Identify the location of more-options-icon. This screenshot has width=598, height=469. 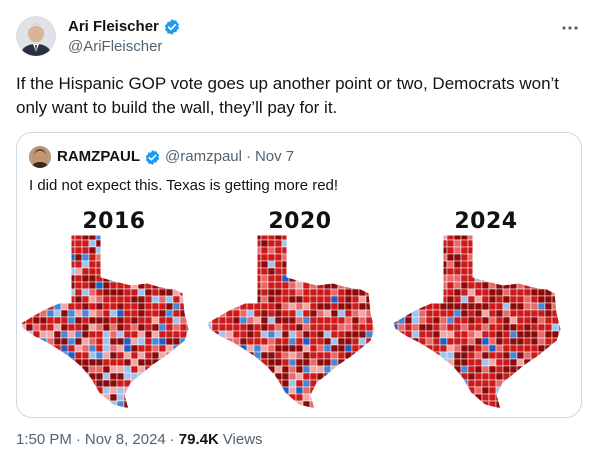
(570, 28).